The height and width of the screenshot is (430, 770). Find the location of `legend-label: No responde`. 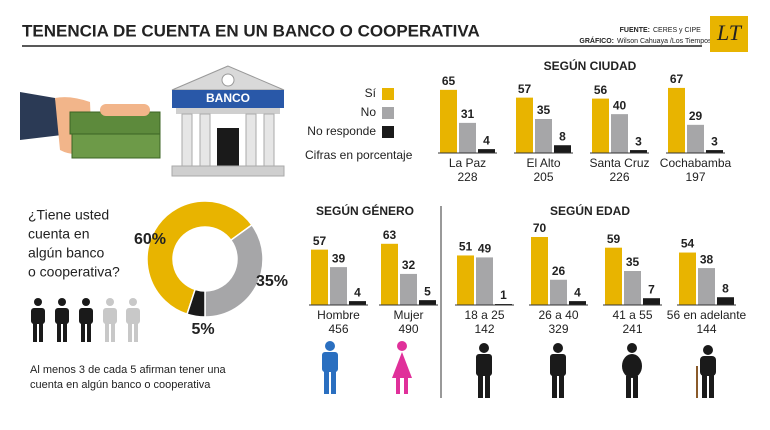

legend-label: No responde is located at coordinates (341, 131).